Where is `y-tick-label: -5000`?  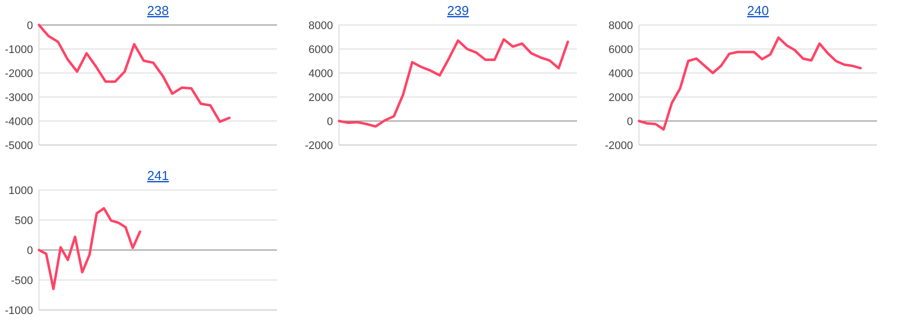 y-tick-label: -5000 is located at coordinates (18, 146).